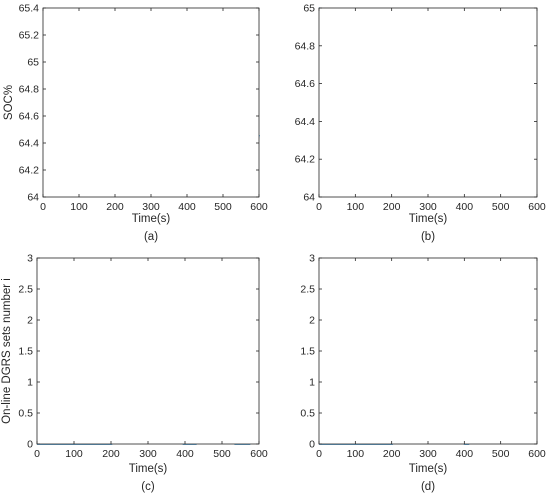  What do you see at coordinates (428, 487) in the screenshot?
I see `panel-caption: (d)` at bounding box center [428, 487].